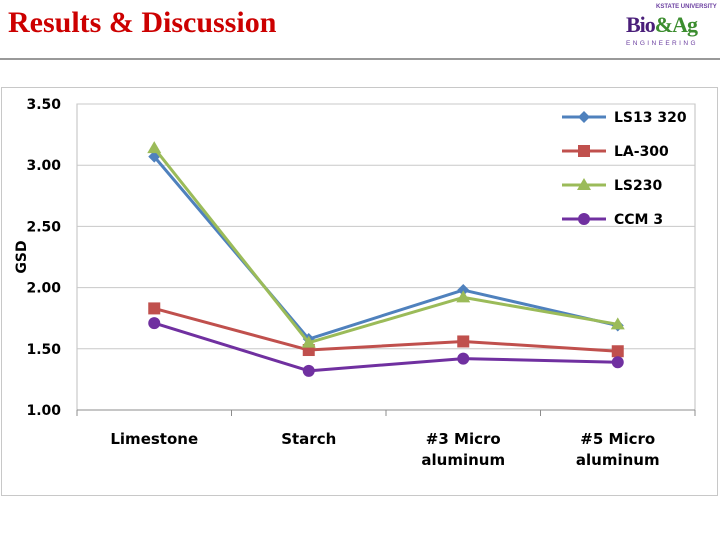 This screenshot has height=540, width=720. Describe the element at coordinates (308, 439) in the screenshot. I see `x-tick-label: Starch` at that location.